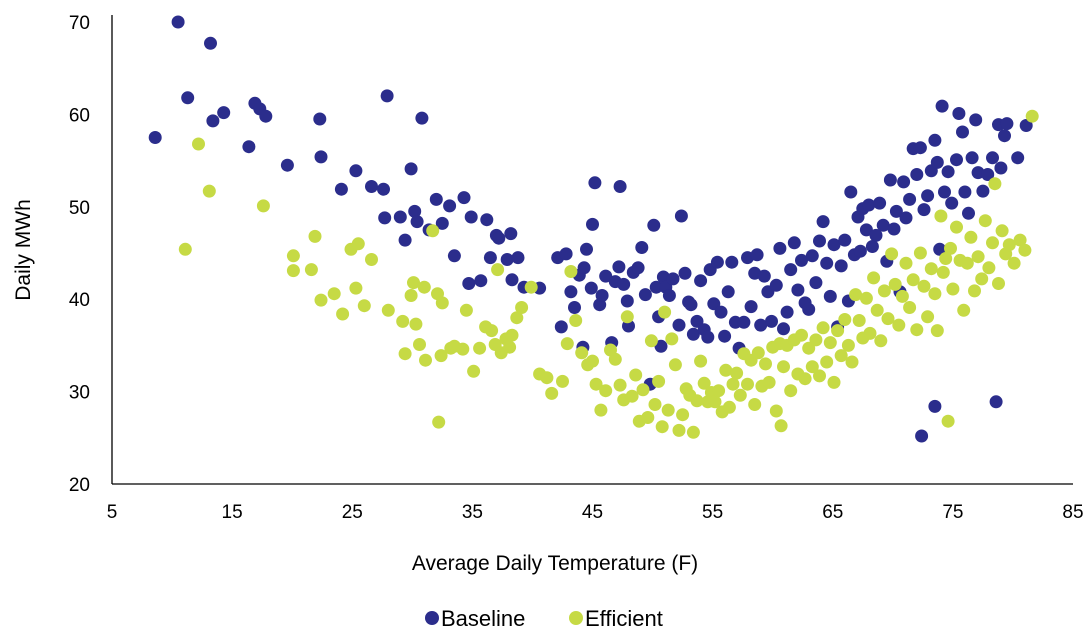 The image size is (1091, 629). Describe the element at coordinates (952, 512) in the screenshot. I see `x-tick-label-7: 75` at that location.